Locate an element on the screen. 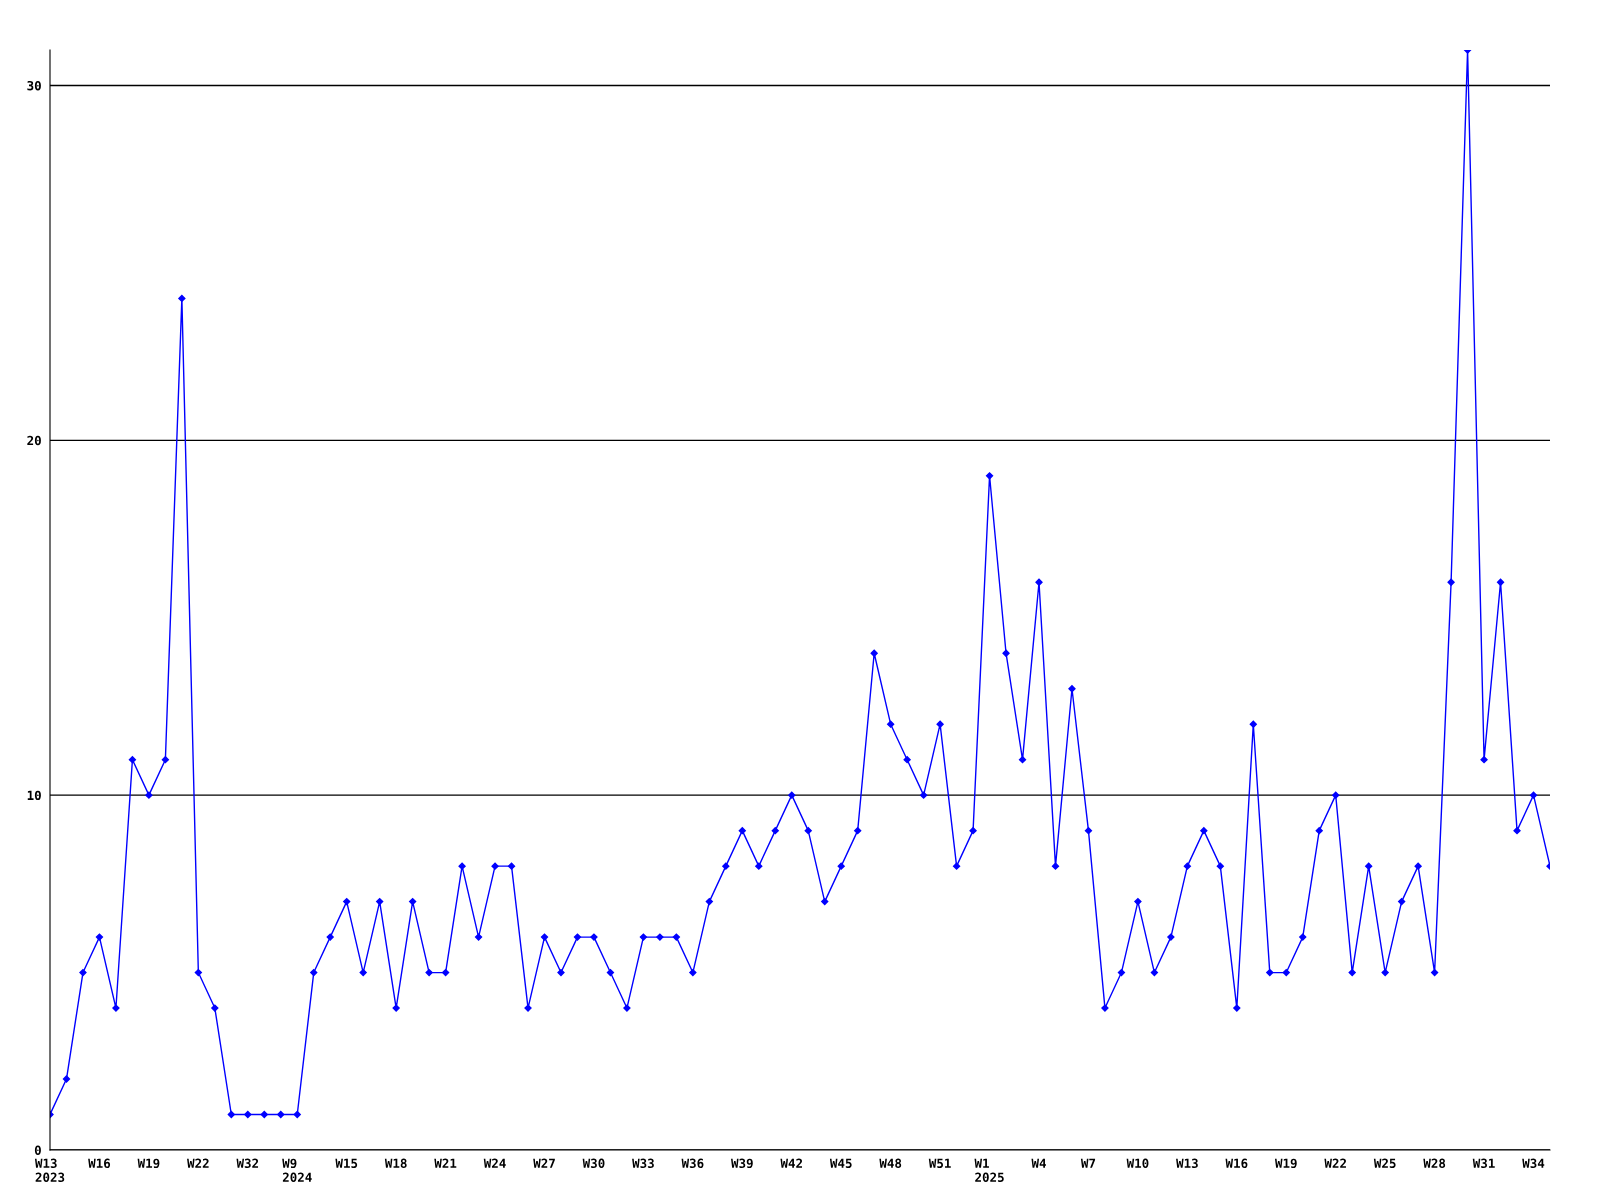 The height and width of the screenshot is (1200, 1600). x-tick-label: W51 is located at coordinates (939, 1163).